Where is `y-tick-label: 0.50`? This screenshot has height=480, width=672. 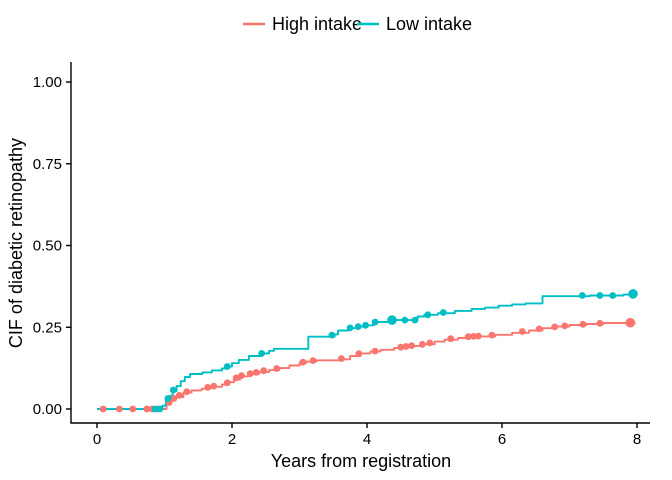 y-tick-label: 0.50 is located at coordinates (47, 246).